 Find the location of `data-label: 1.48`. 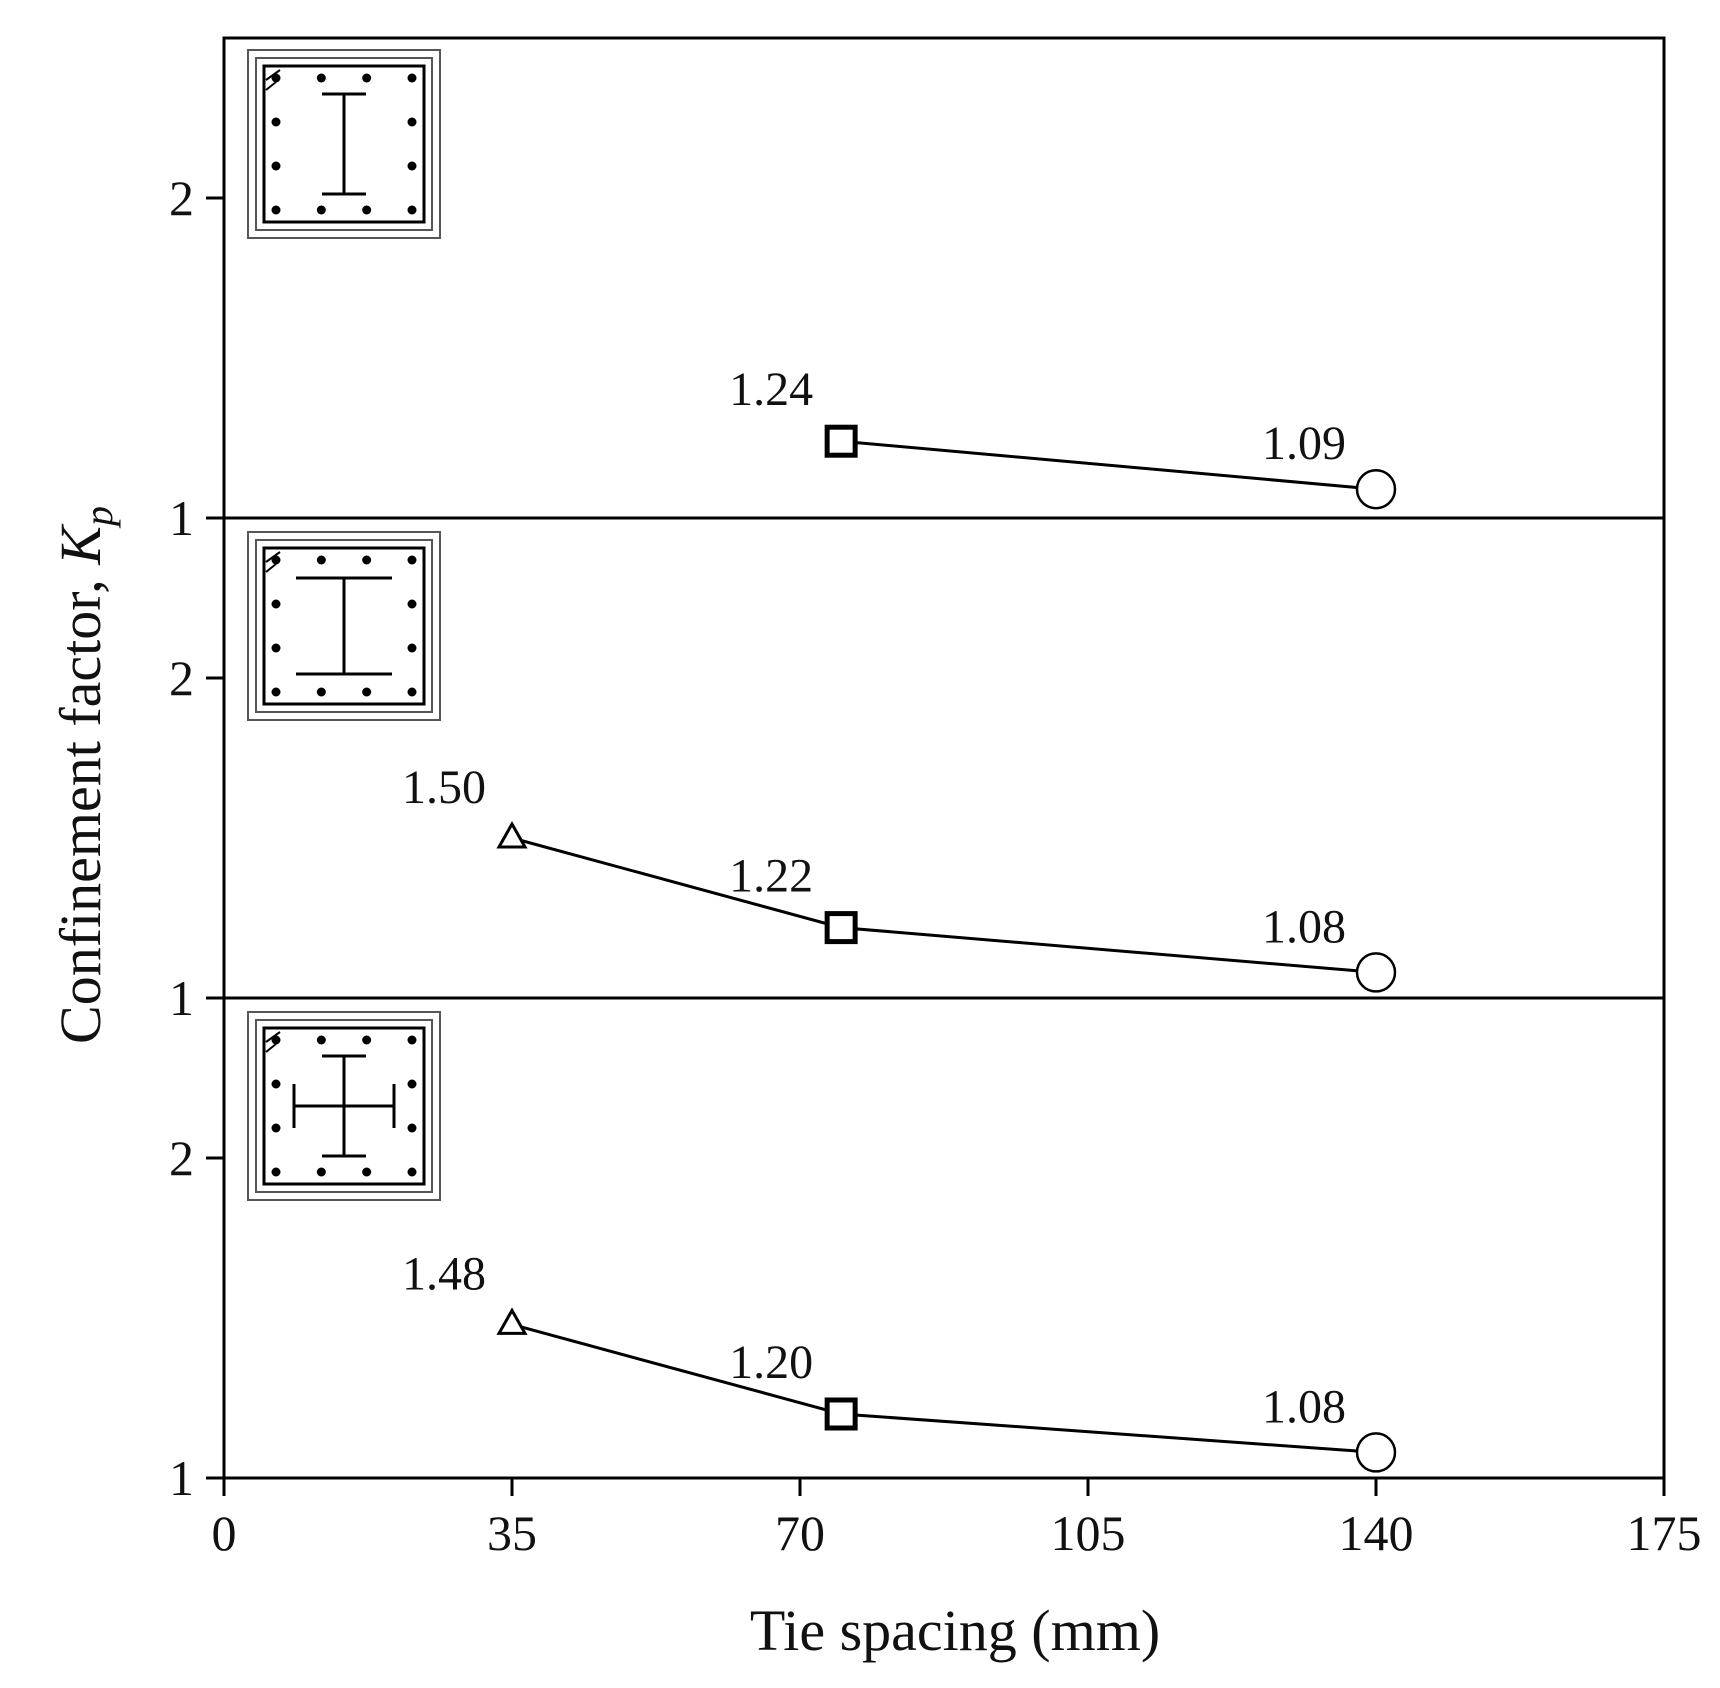

data-label: 1.48 is located at coordinates (444, 1273).